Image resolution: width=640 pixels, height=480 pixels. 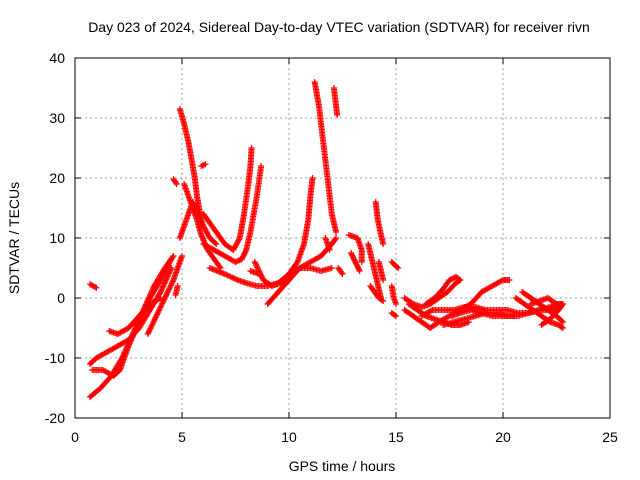 What do you see at coordinates (57, 118) in the screenshot?
I see `y-tick-label: 30` at bounding box center [57, 118].